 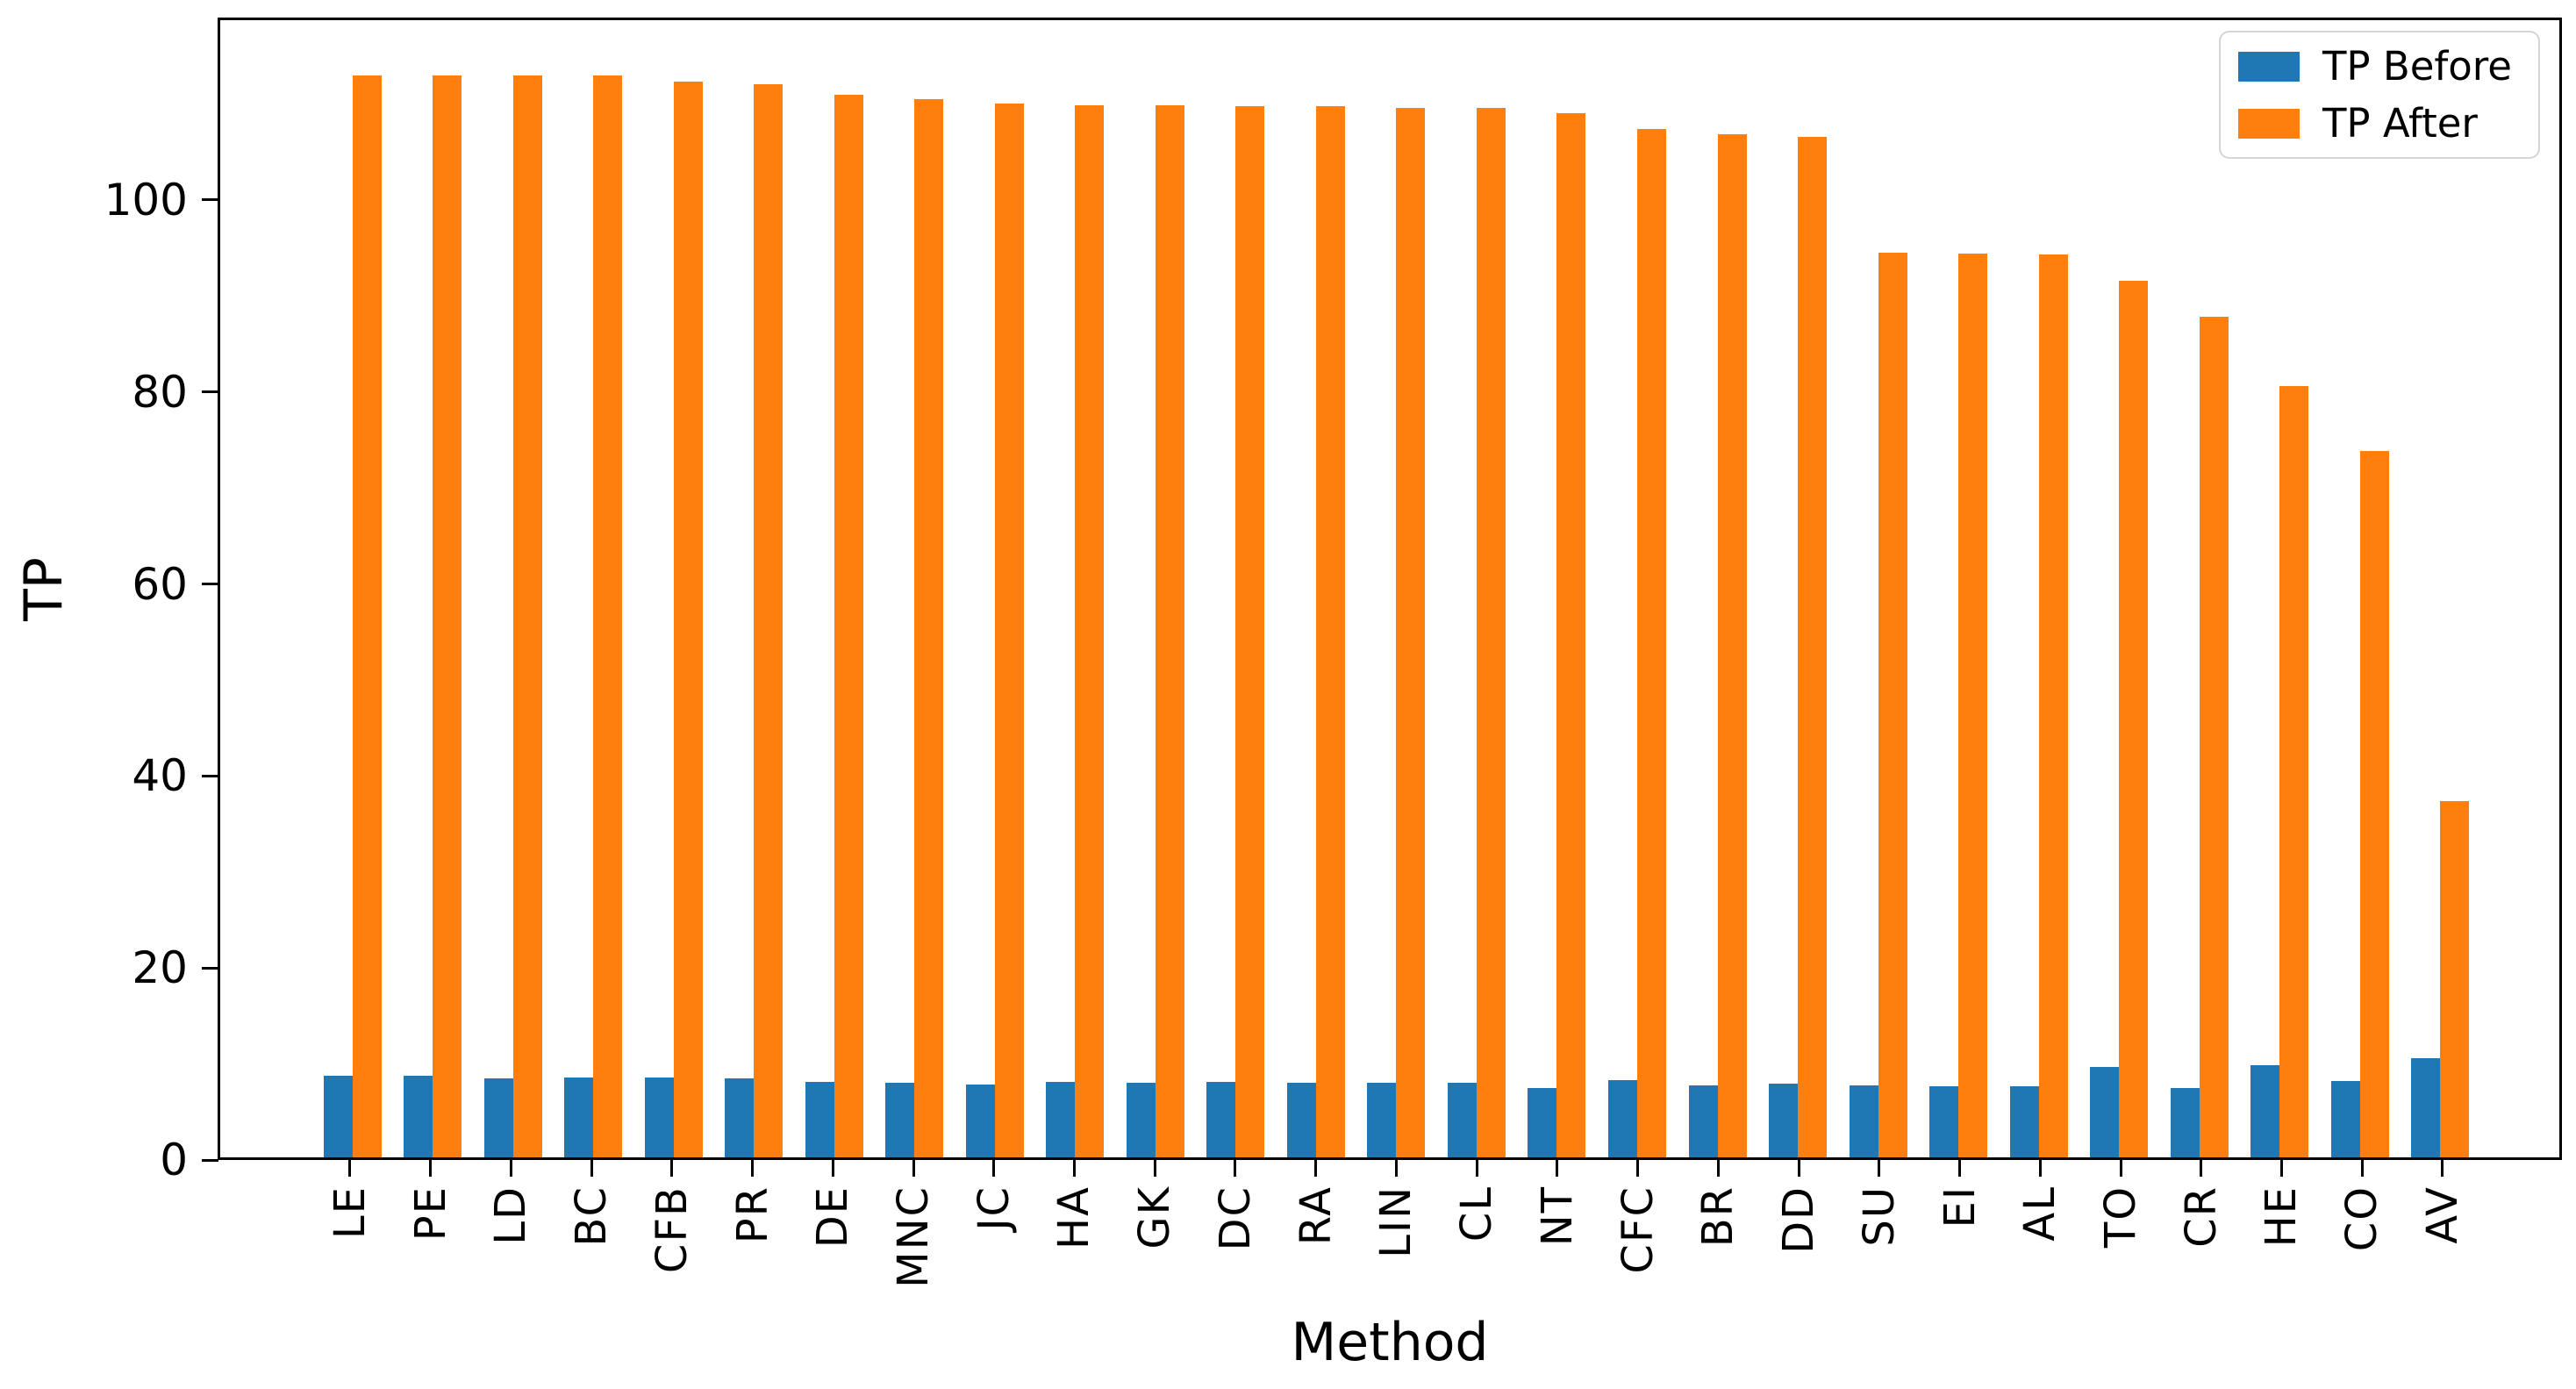 What do you see at coordinates (1250, 631) in the screenshot?
I see `bar-tp-after-DC` at bounding box center [1250, 631].